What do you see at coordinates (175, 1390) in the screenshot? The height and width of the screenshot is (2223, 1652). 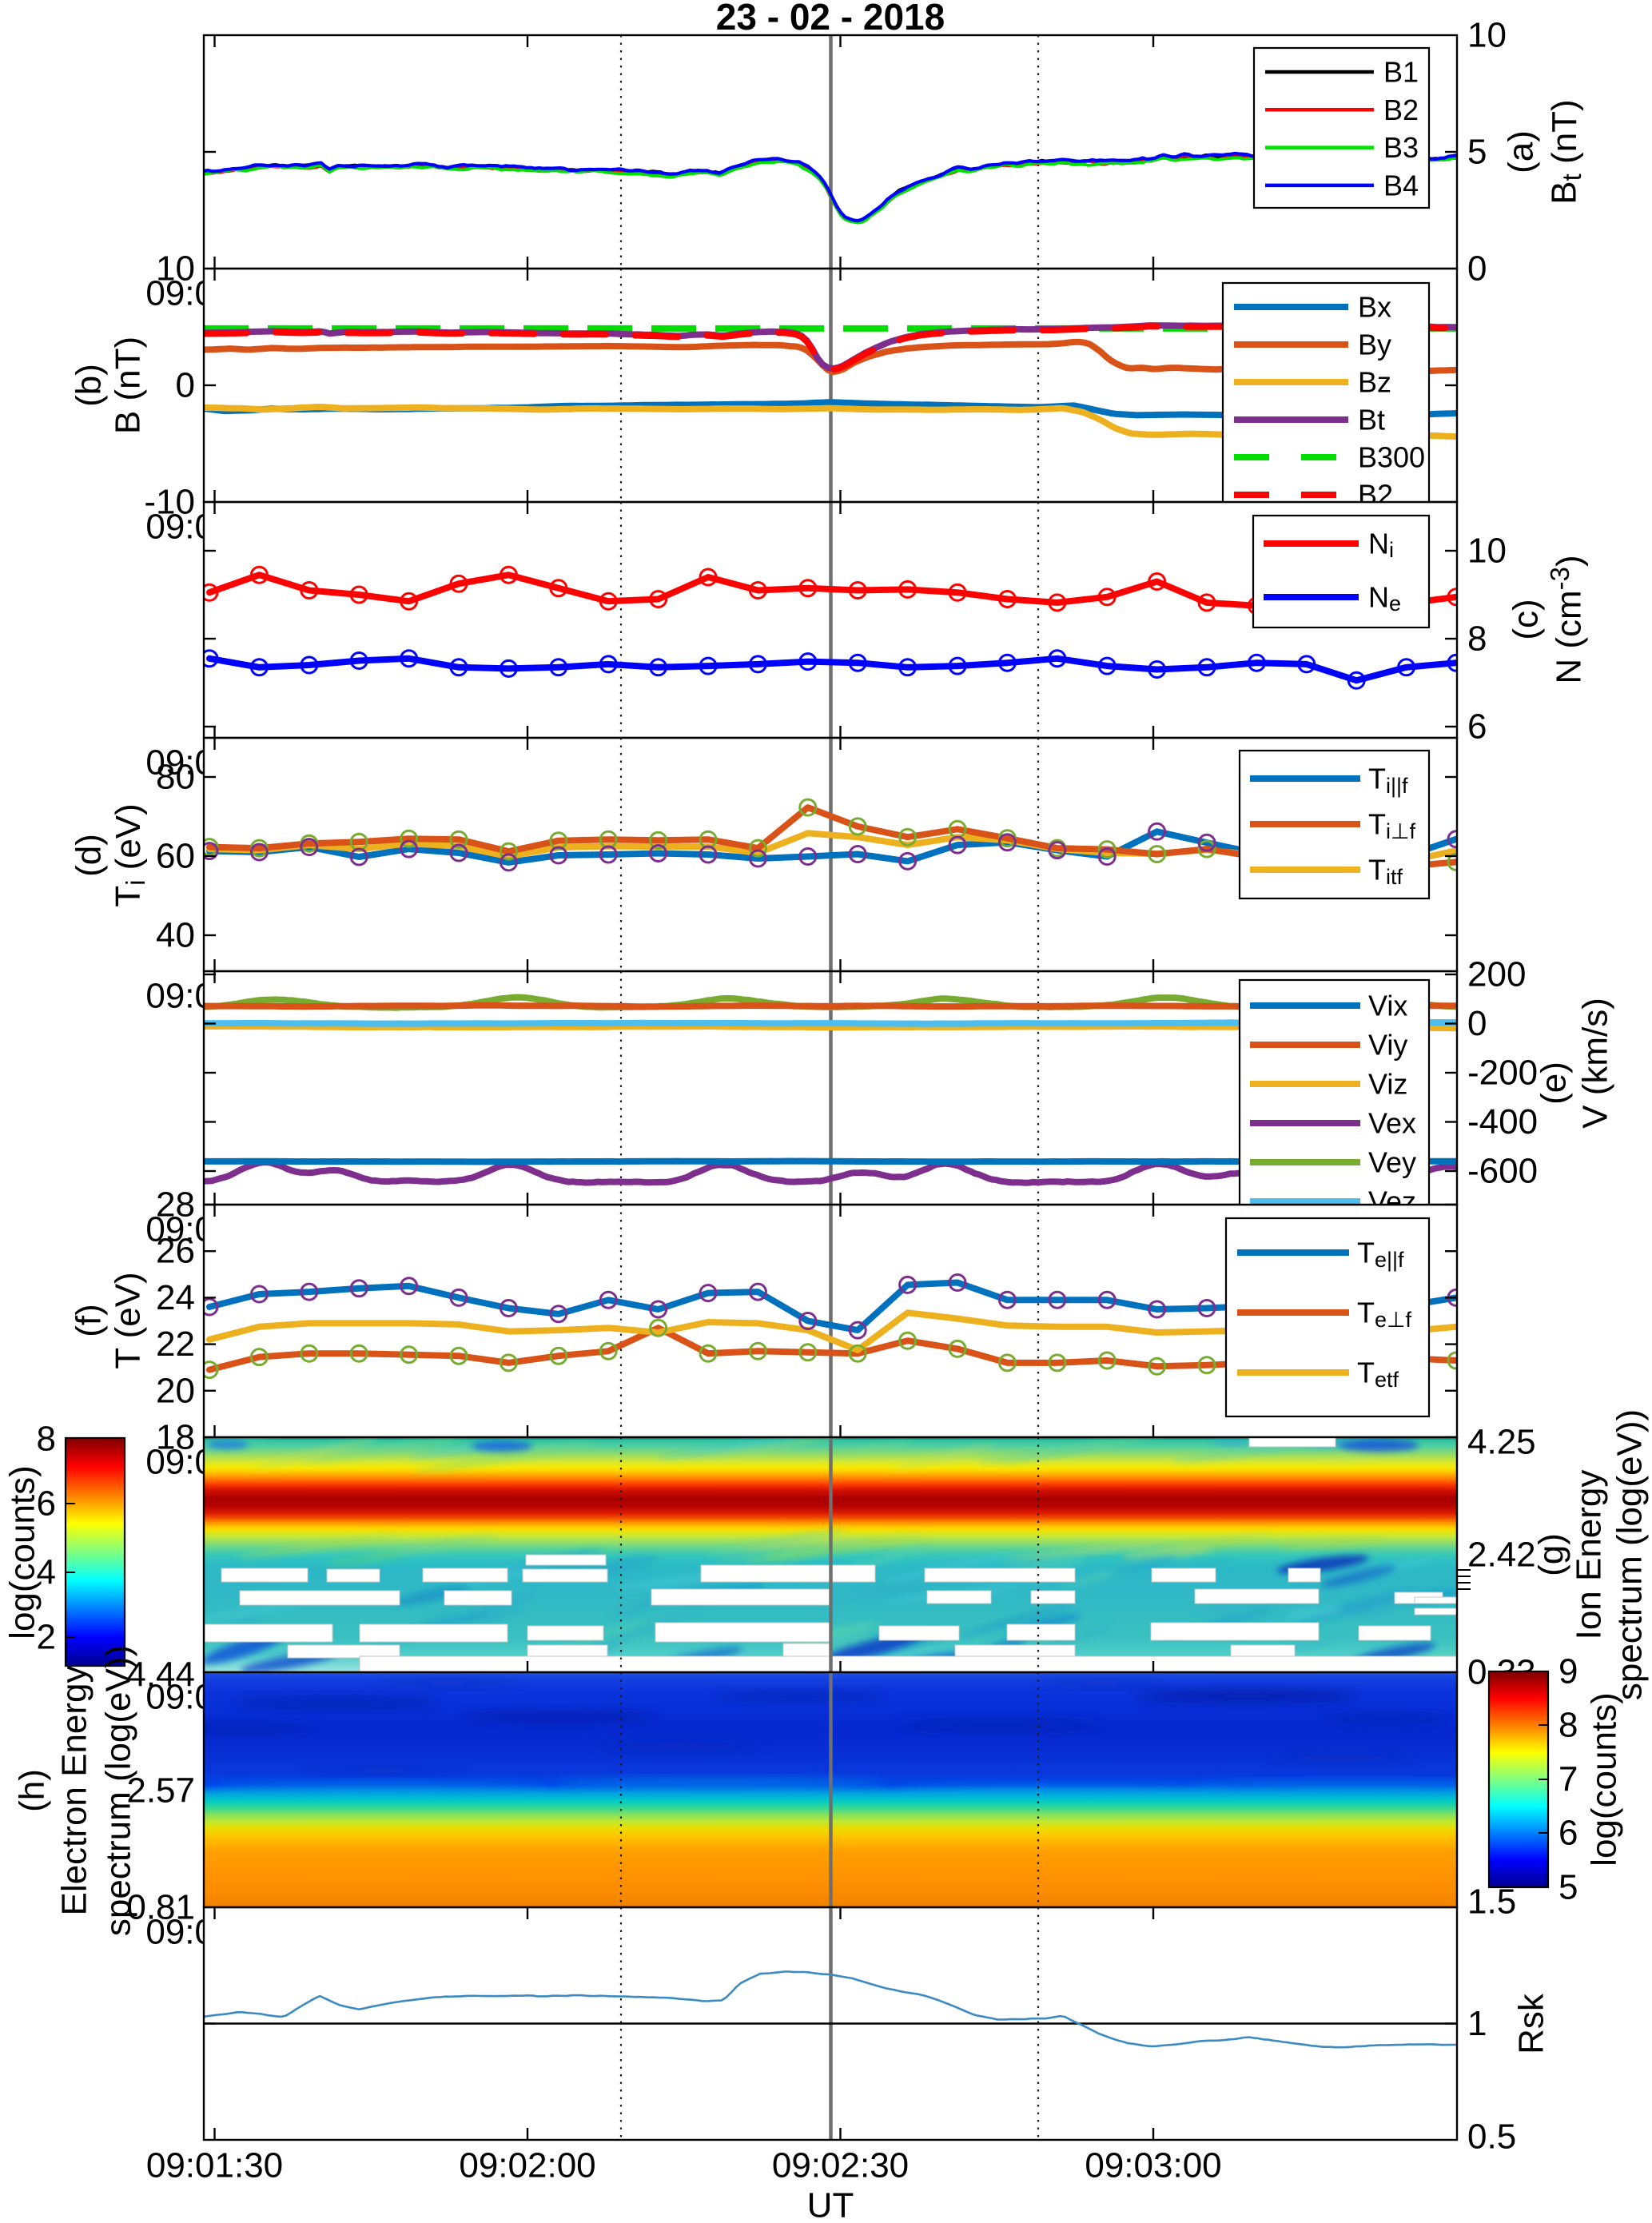 I see `svg-text: 20` at bounding box center [175, 1390].